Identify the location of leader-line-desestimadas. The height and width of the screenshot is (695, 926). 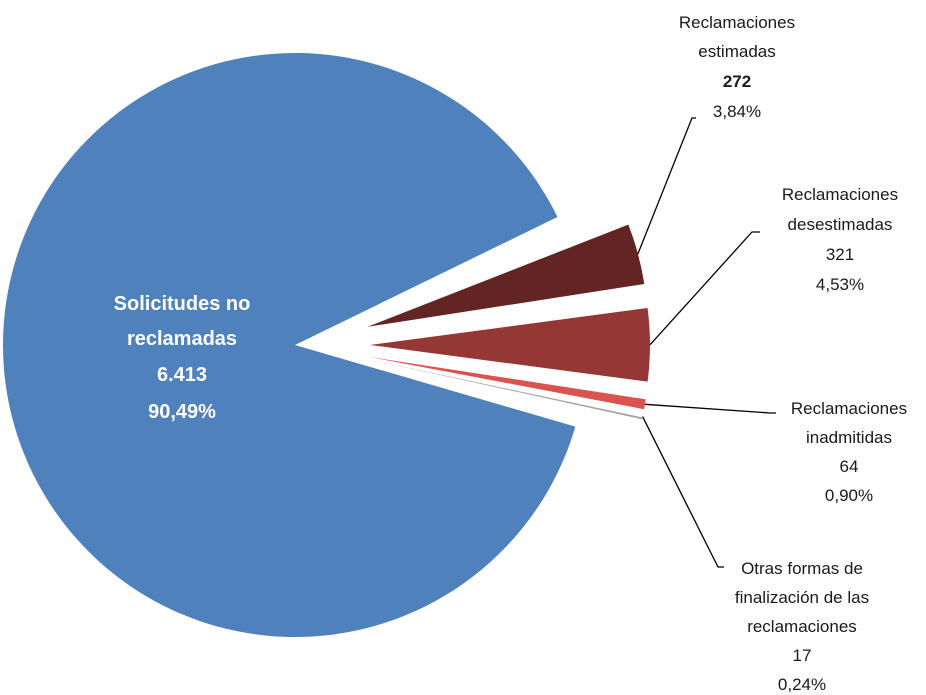
(704, 288).